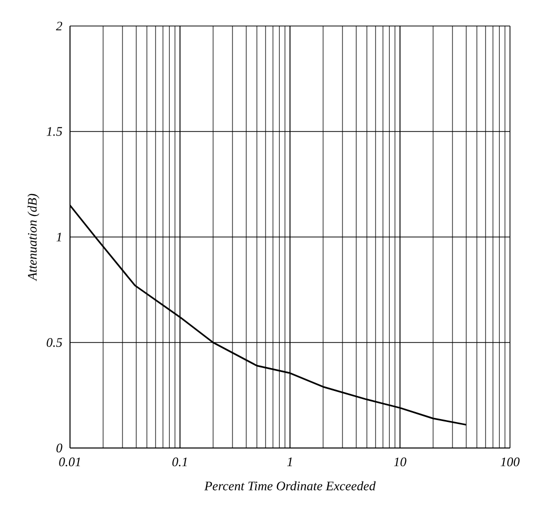 This screenshot has height=517, width=555. Describe the element at coordinates (510, 462) in the screenshot. I see `x-tick-label: 100` at that location.